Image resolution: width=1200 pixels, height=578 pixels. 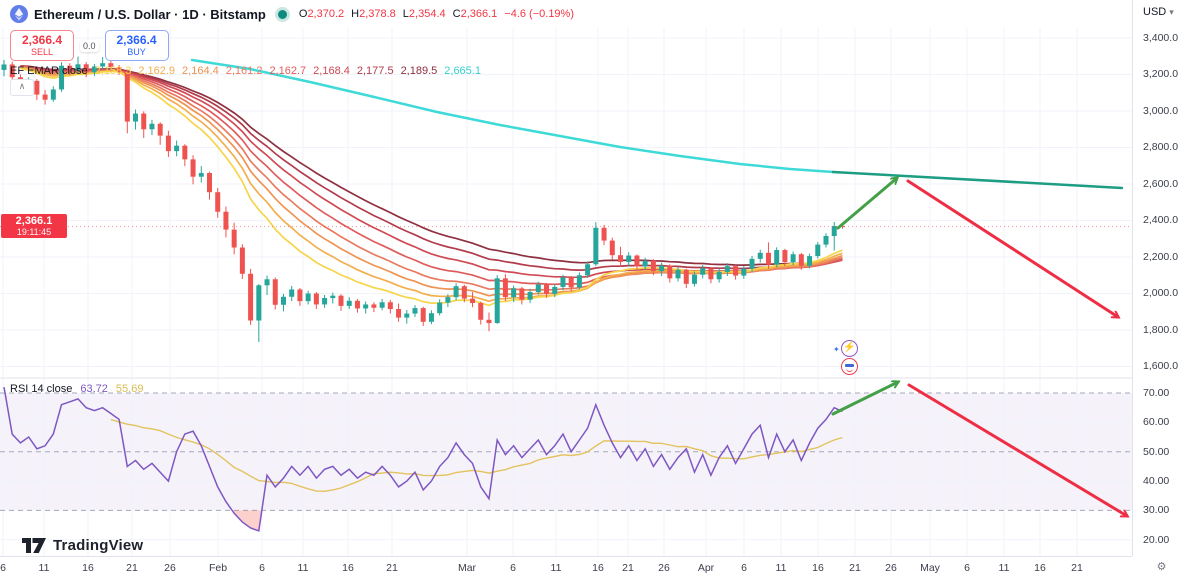 What do you see at coordinates (1161, 567) in the screenshot?
I see `gear-icon: ⚙` at bounding box center [1161, 567].